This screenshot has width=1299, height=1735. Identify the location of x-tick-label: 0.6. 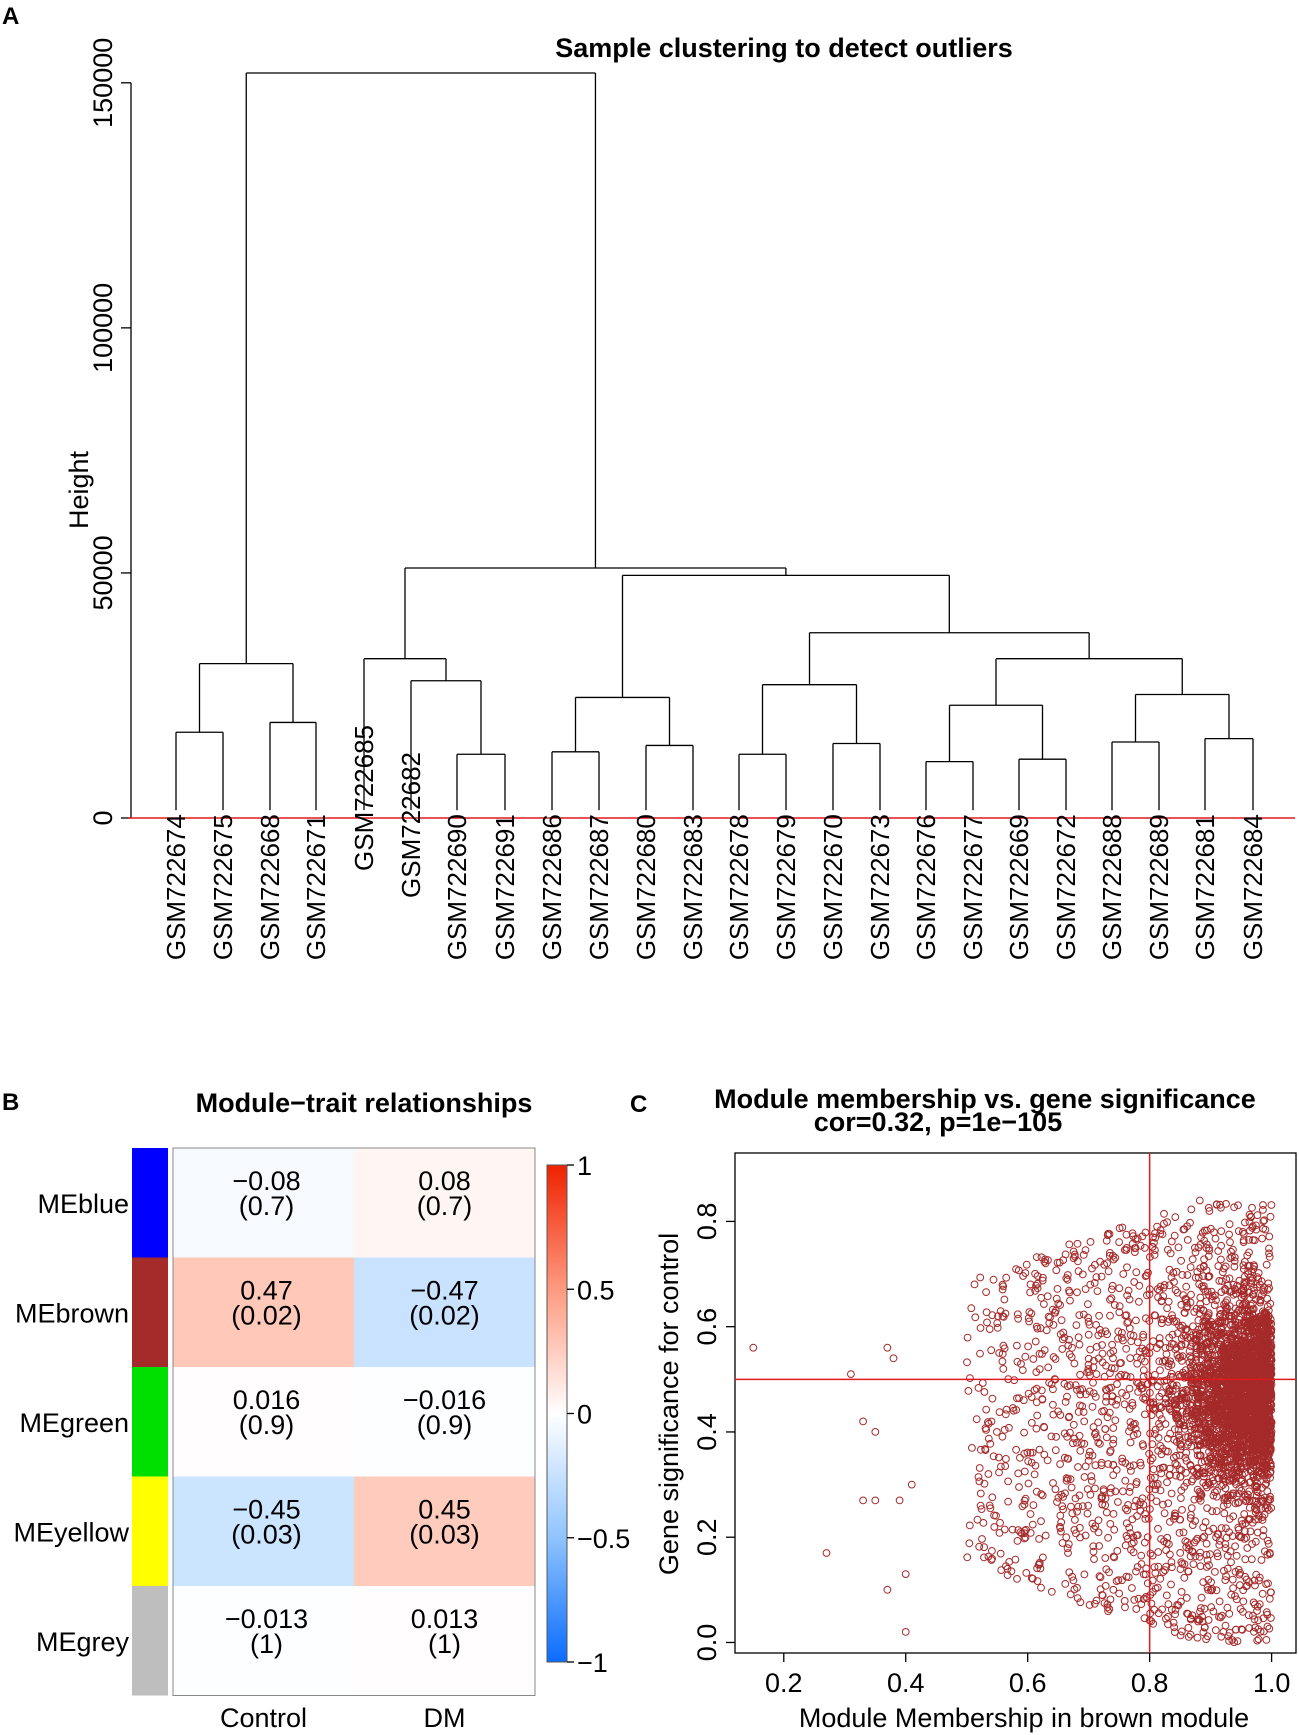
(1028, 1683).